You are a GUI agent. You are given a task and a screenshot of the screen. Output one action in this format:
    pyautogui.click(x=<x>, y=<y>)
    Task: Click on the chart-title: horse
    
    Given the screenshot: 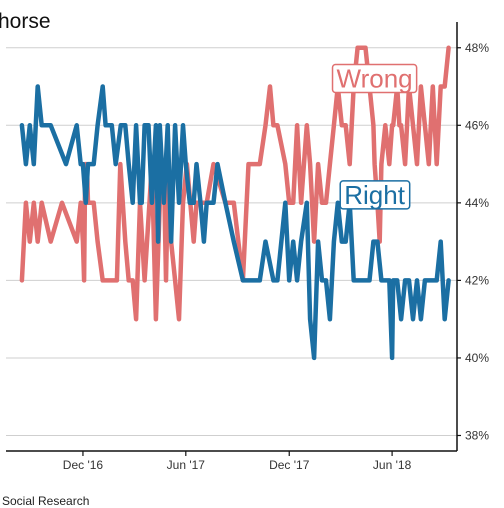 What is the action you would take?
    pyautogui.click(x=25, y=21)
    